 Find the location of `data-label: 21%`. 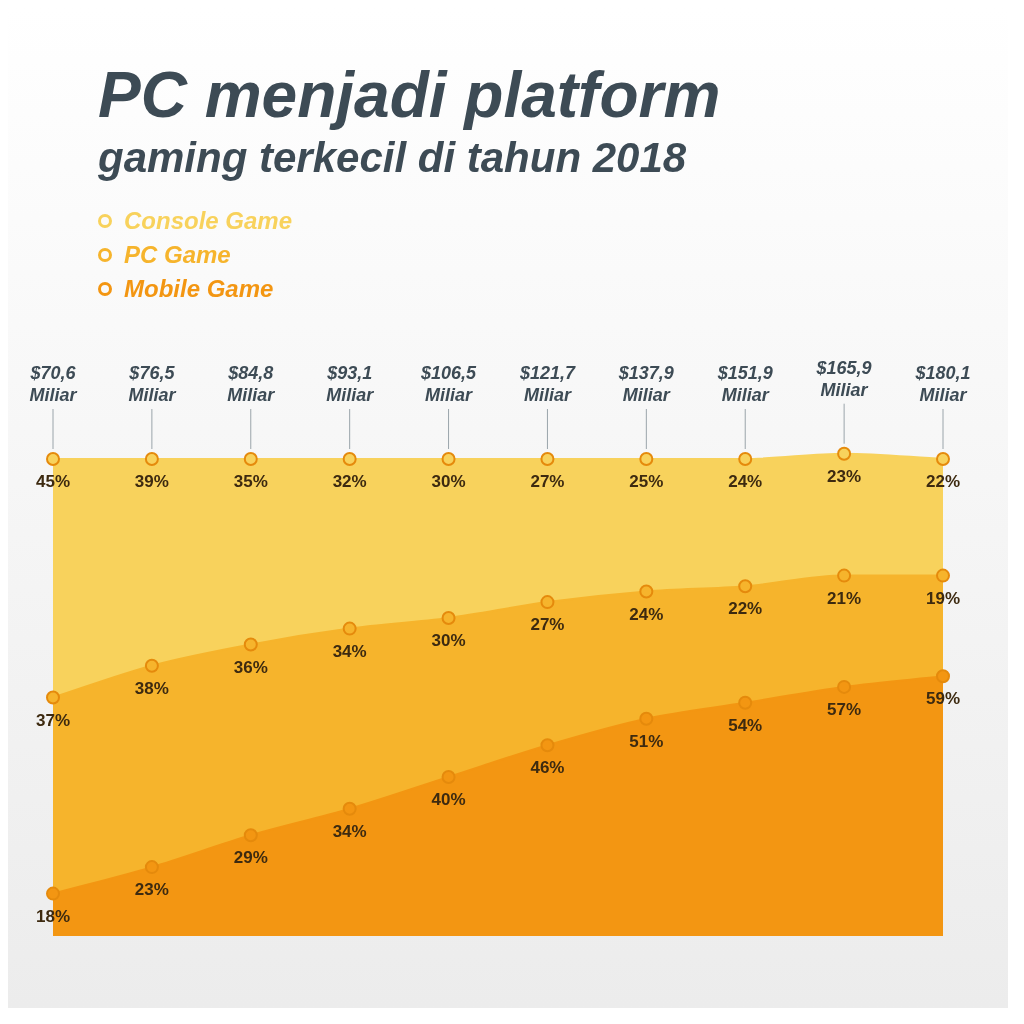

data-label: 21% is located at coordinates (844, 598).